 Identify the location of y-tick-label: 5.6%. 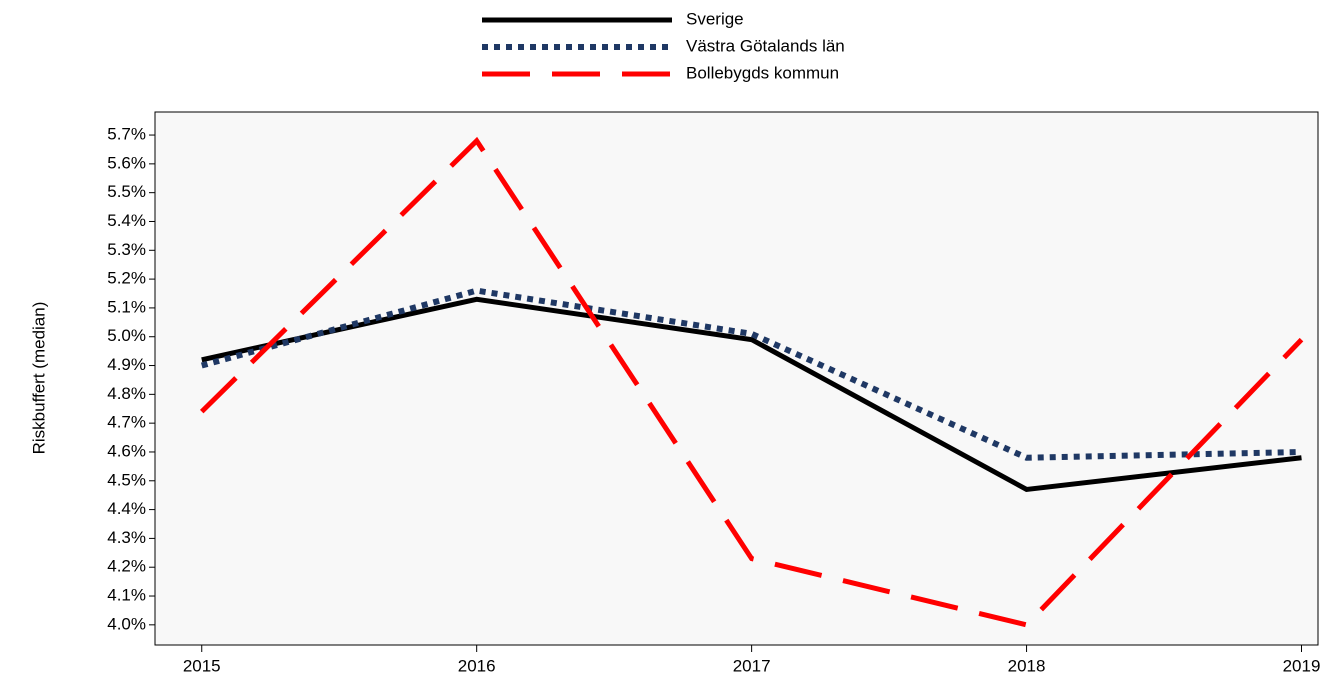
(126, 162).